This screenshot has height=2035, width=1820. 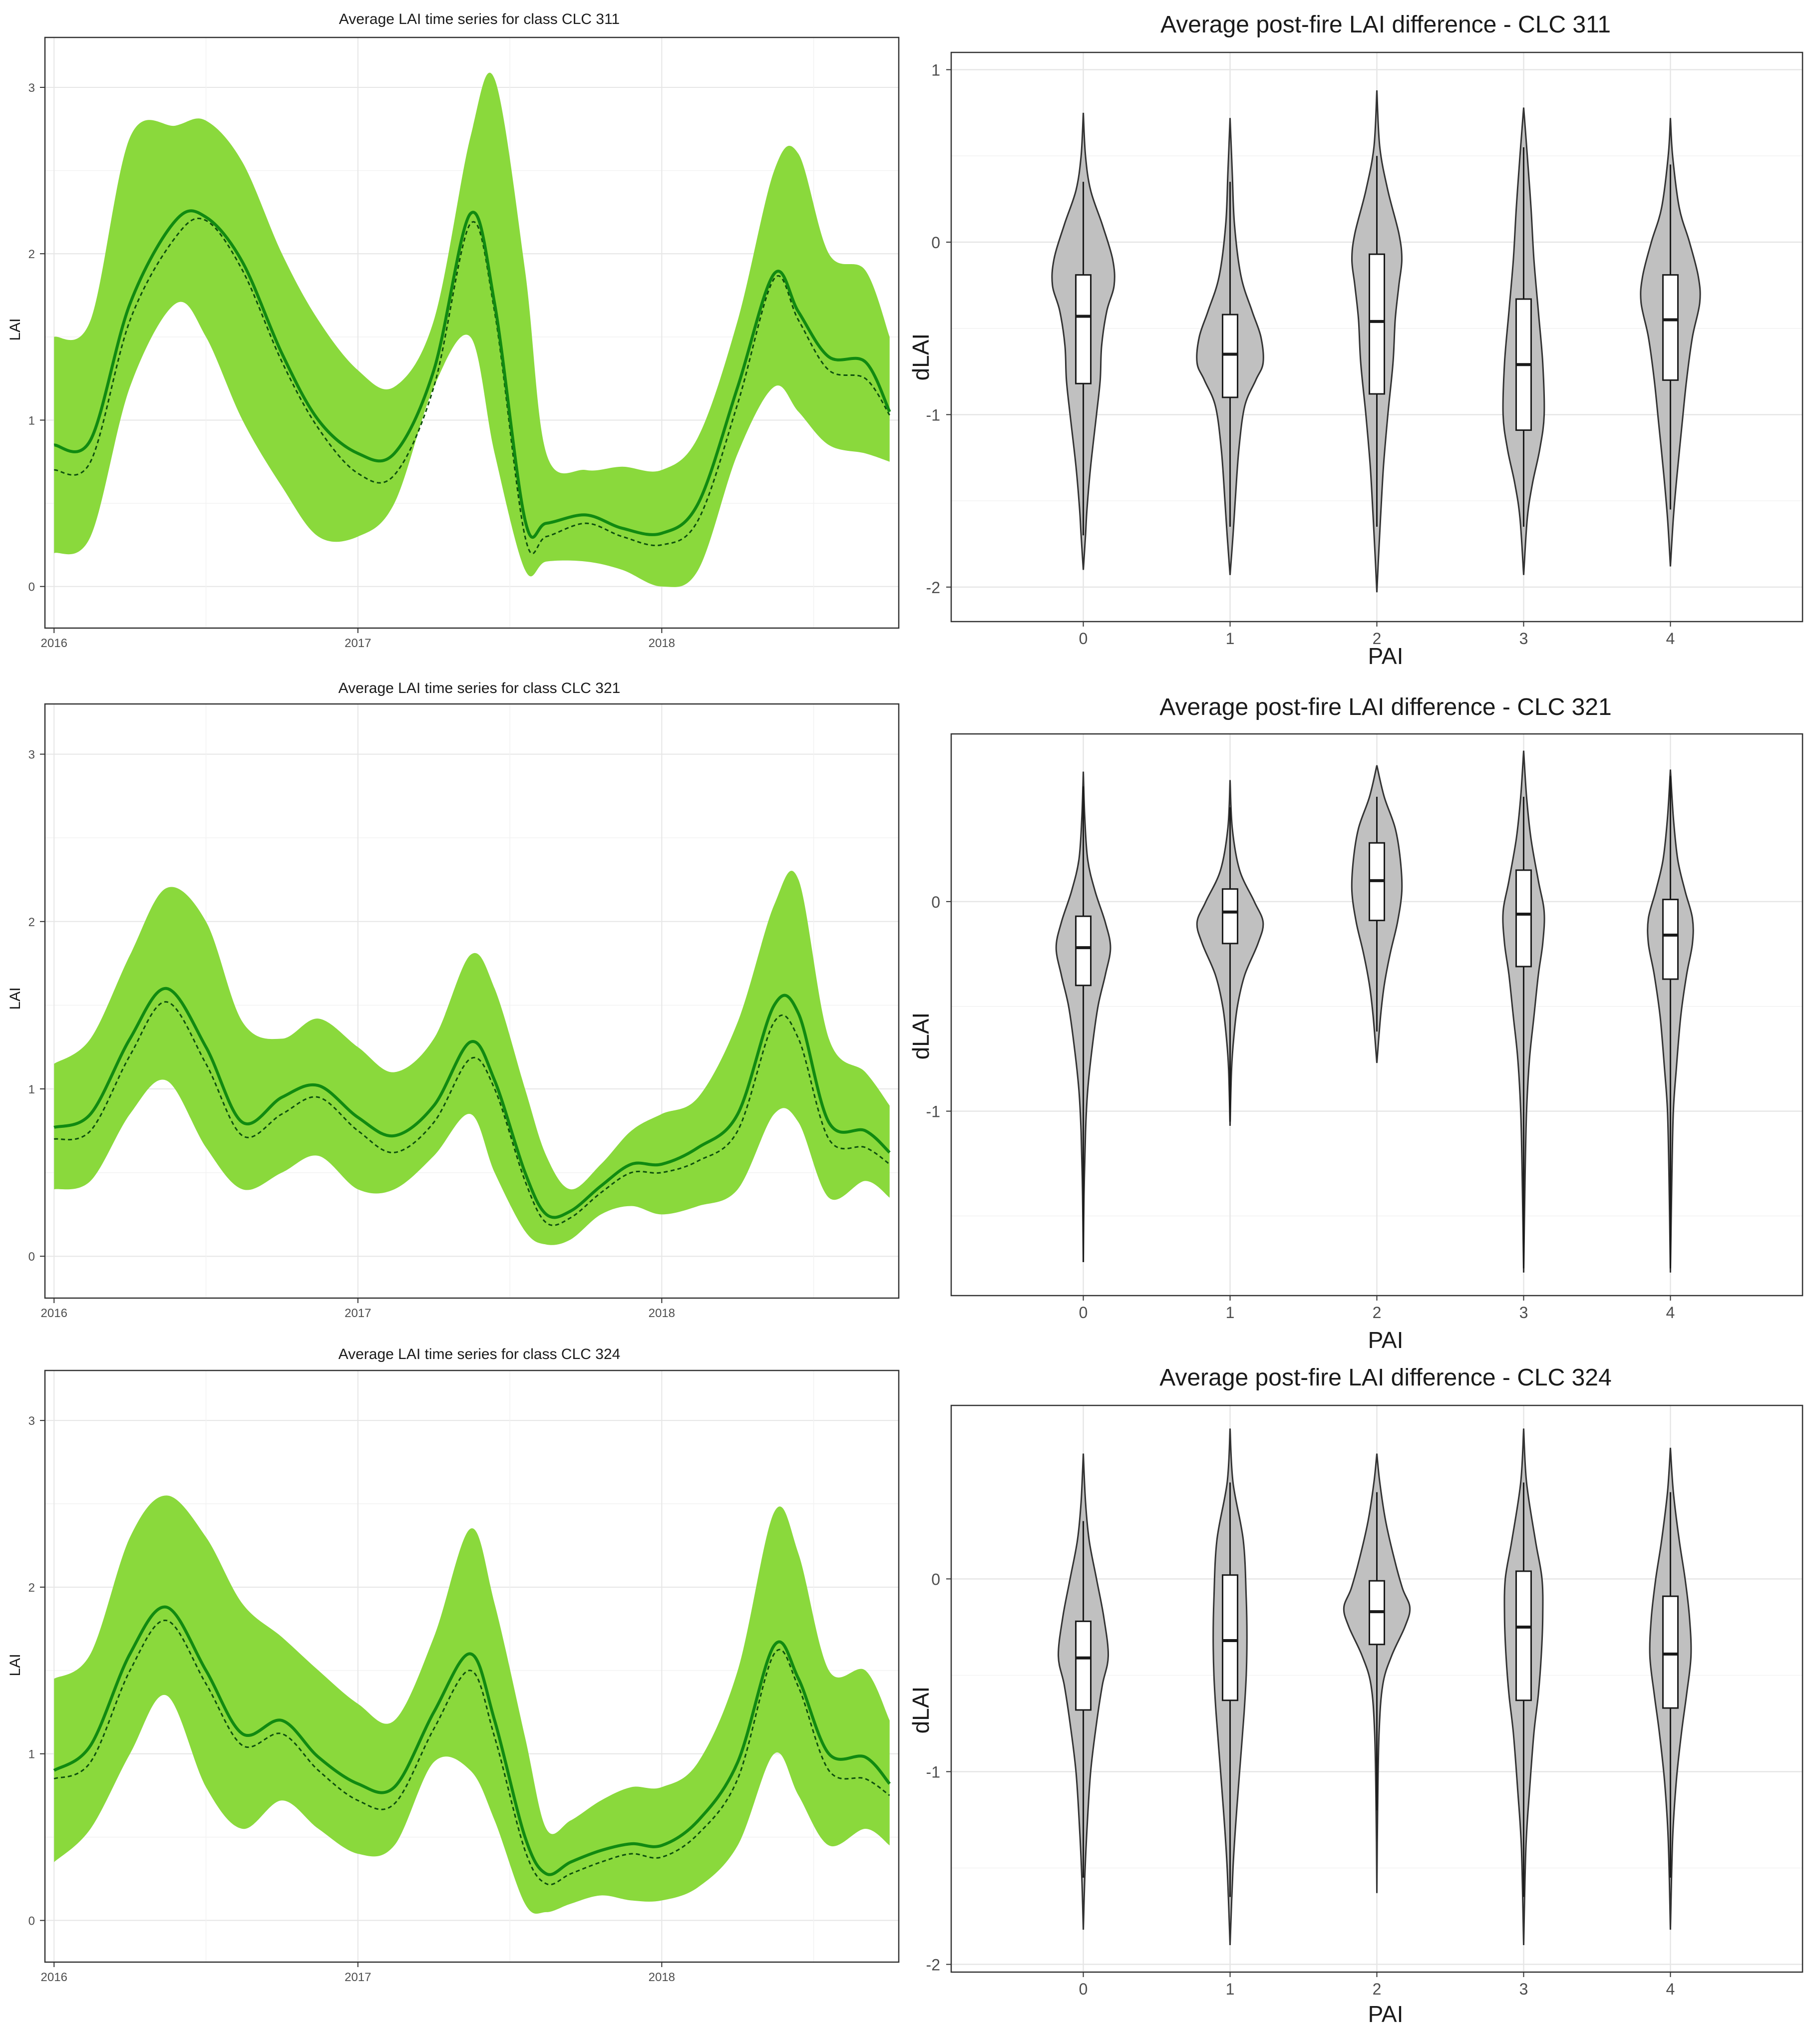 What do you see at coordinates (15, 329) in the screenshot?
I see `panel-a-ylabel: LAI` at bounding box center [15, 329].